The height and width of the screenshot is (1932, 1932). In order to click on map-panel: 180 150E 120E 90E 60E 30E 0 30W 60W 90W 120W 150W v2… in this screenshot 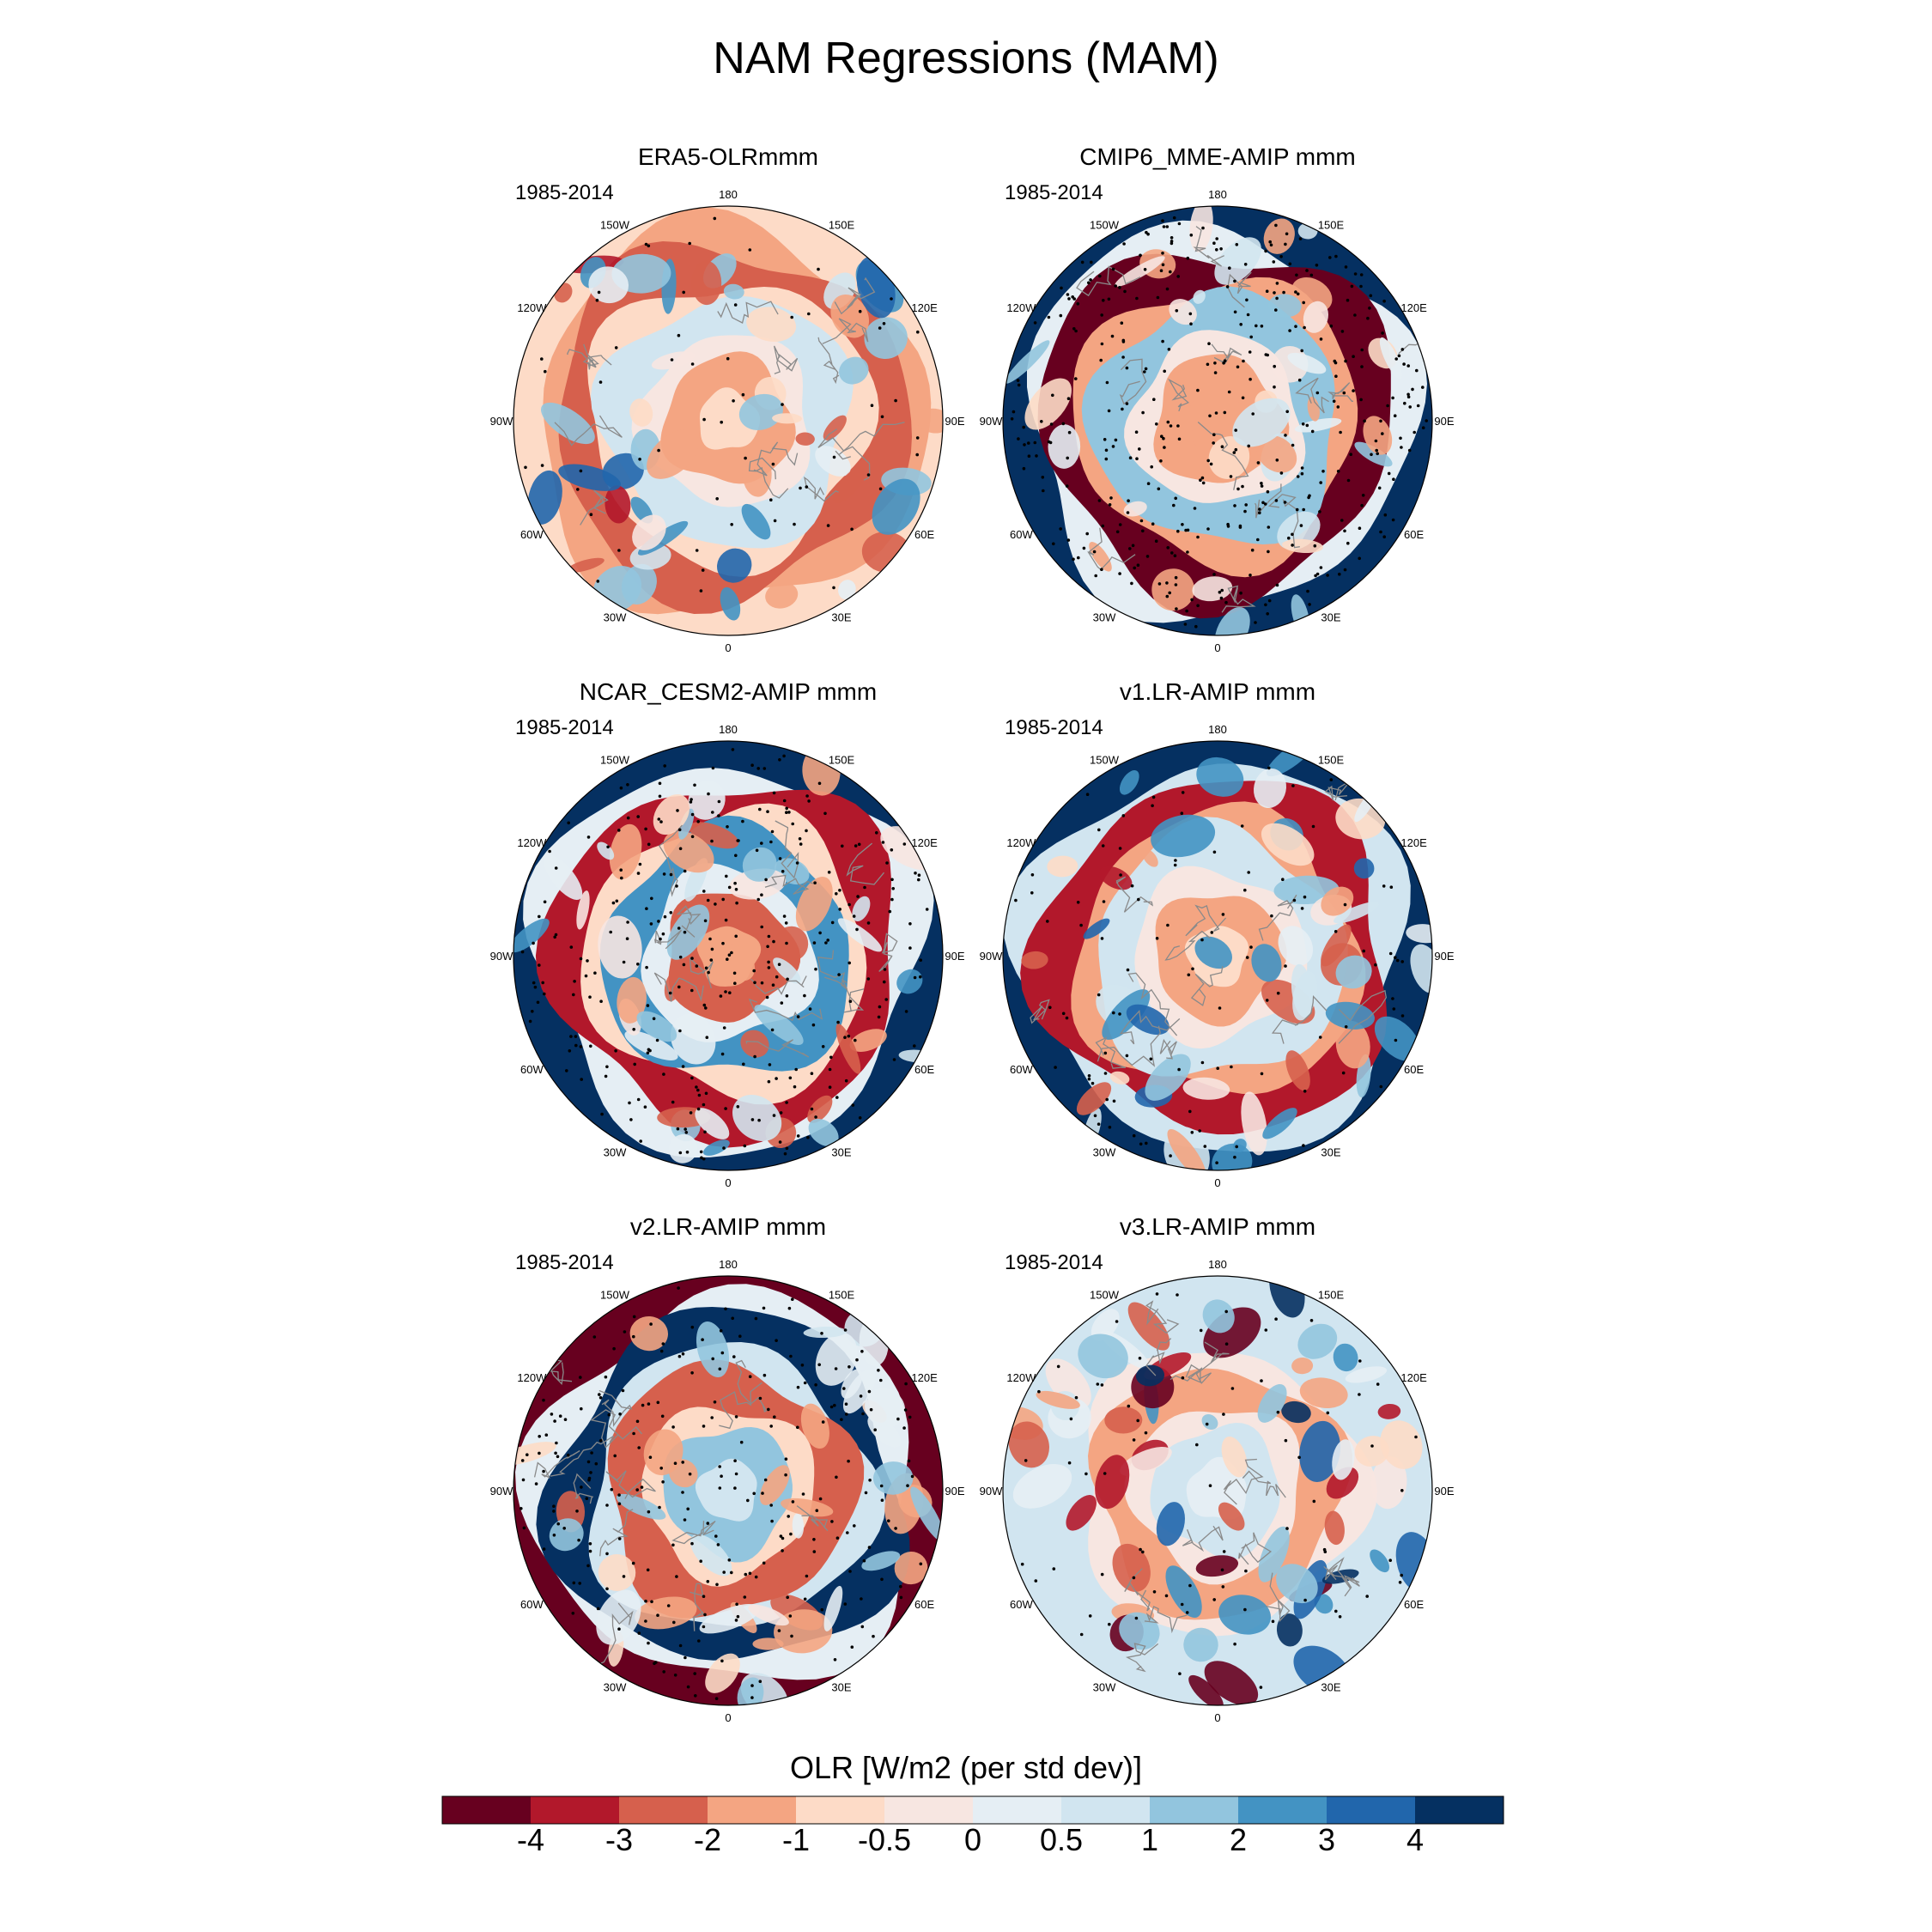, I will do `click(727, 1469)`.